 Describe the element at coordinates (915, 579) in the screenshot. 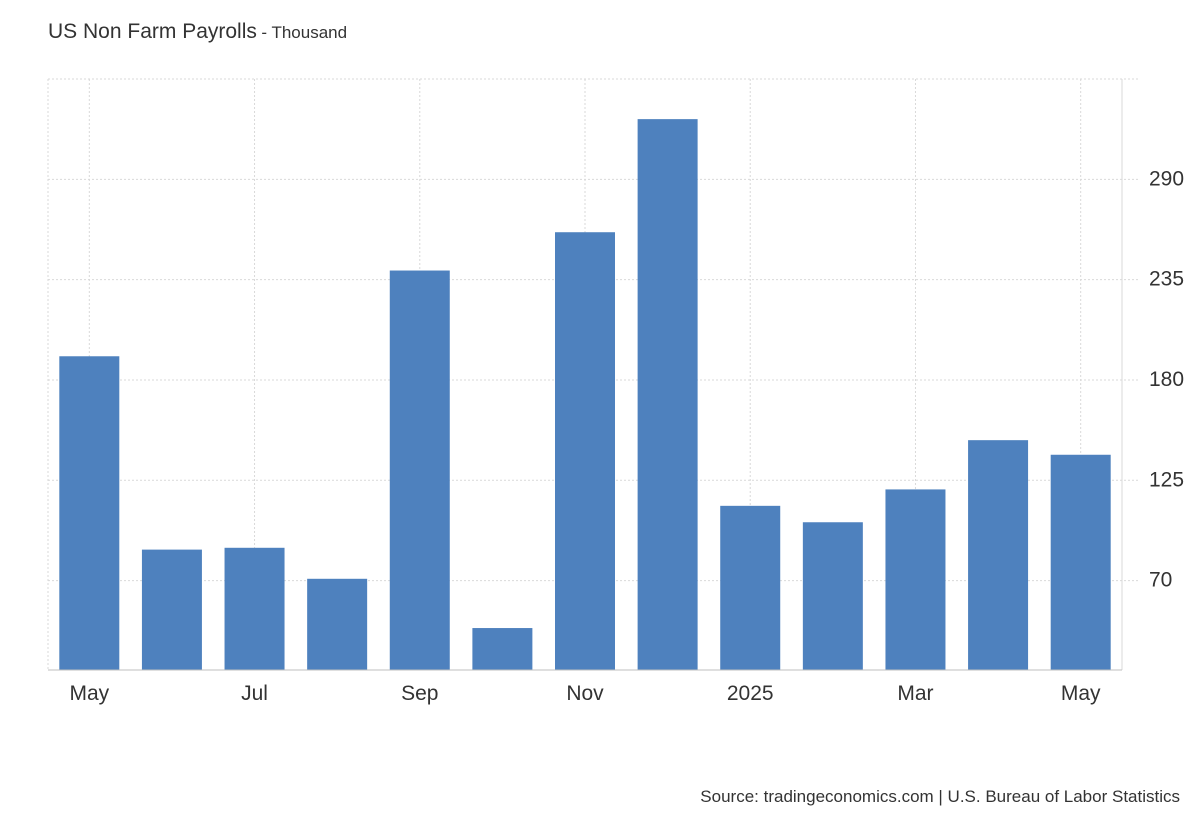

I see `bar-mar-2025` at that location.